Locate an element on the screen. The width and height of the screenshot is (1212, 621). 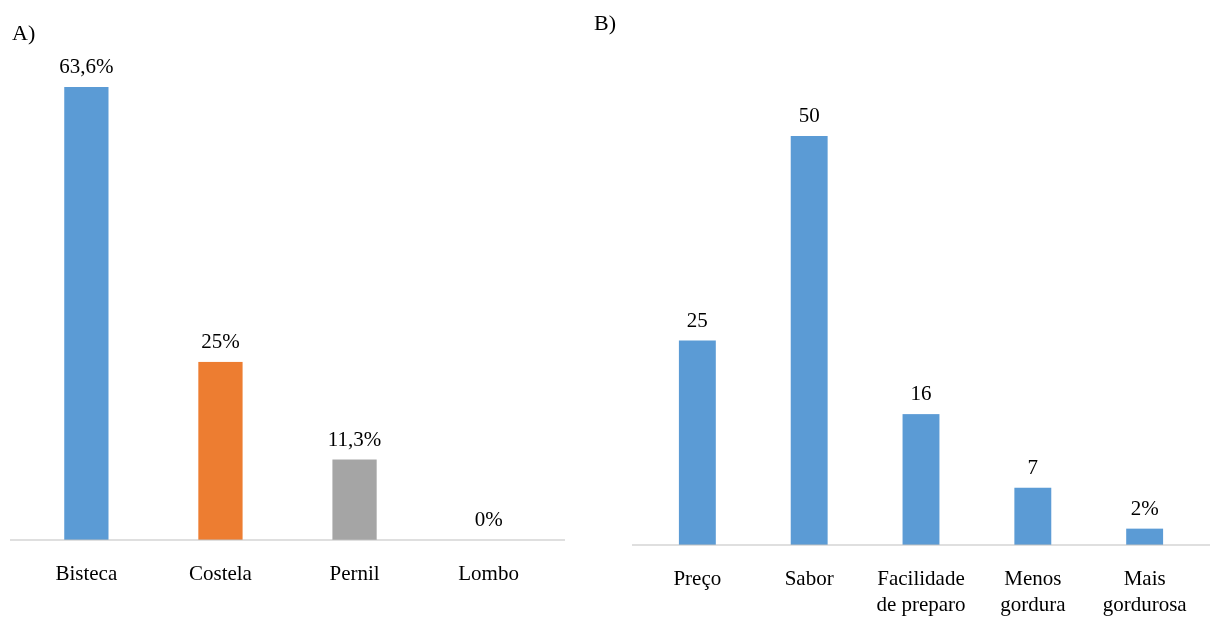
x-tick-label: Lombo is located at coordinates (488, 573).